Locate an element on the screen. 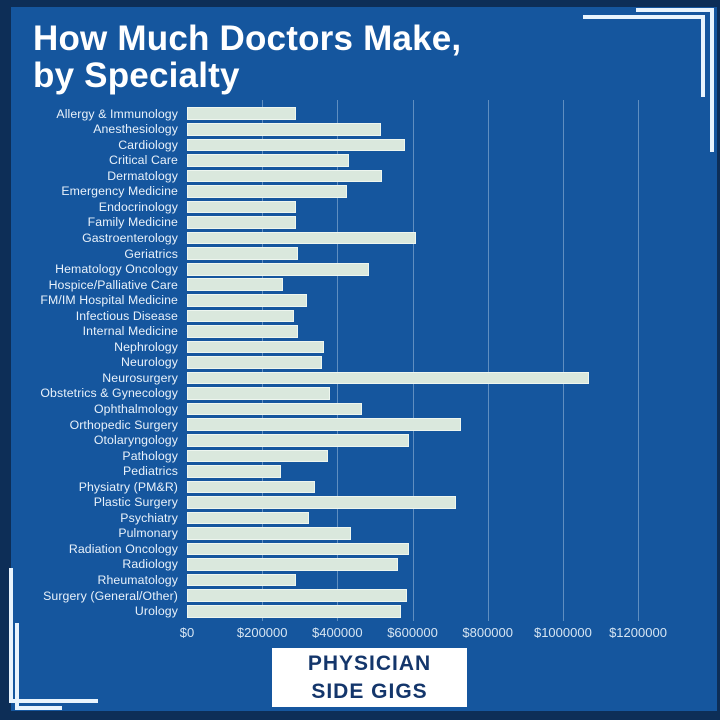 This screenshot has width=720, height=720. x-tick-label: $1200000 is located at coordinates (638, 632).